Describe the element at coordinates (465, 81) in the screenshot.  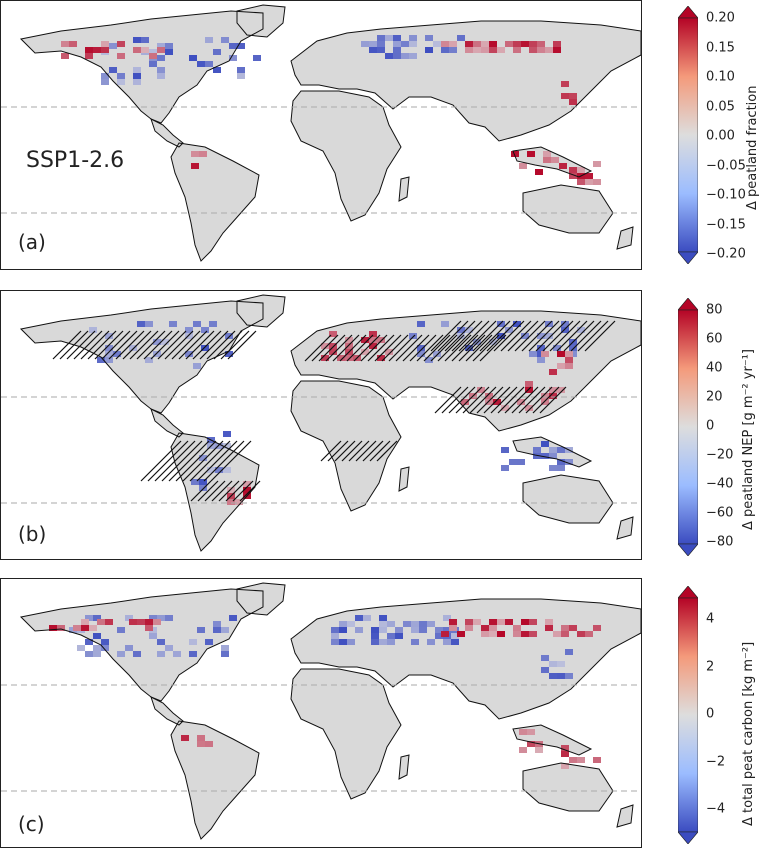
I see `eurasia-coast` at that location.